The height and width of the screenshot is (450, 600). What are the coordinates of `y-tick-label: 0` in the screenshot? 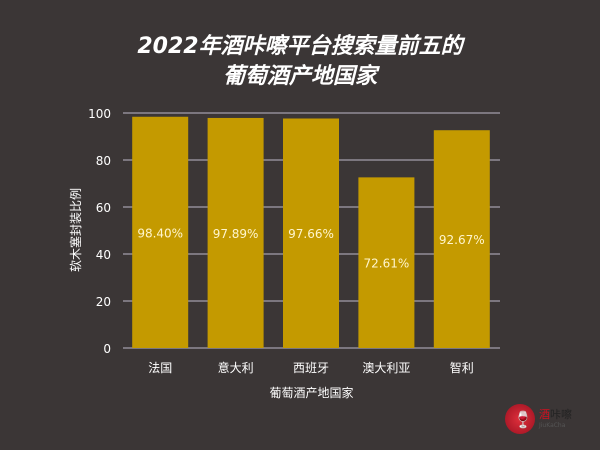 It's located at (107, 349).